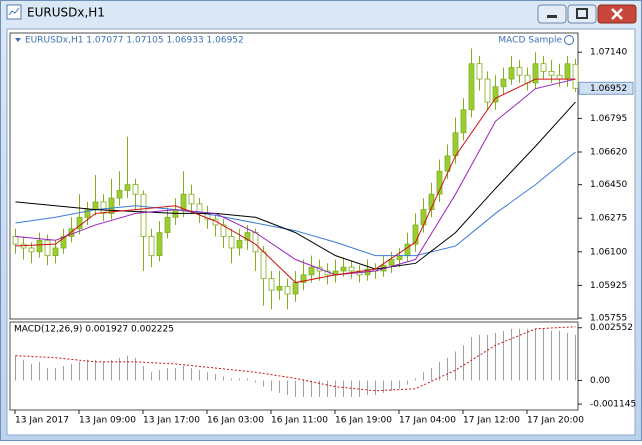 The height and width of the screenshot is (445, 642). Describe the element at coordinates (608, 286) in the screenshot. I see `y-tick-label: 1.05925` at that location.